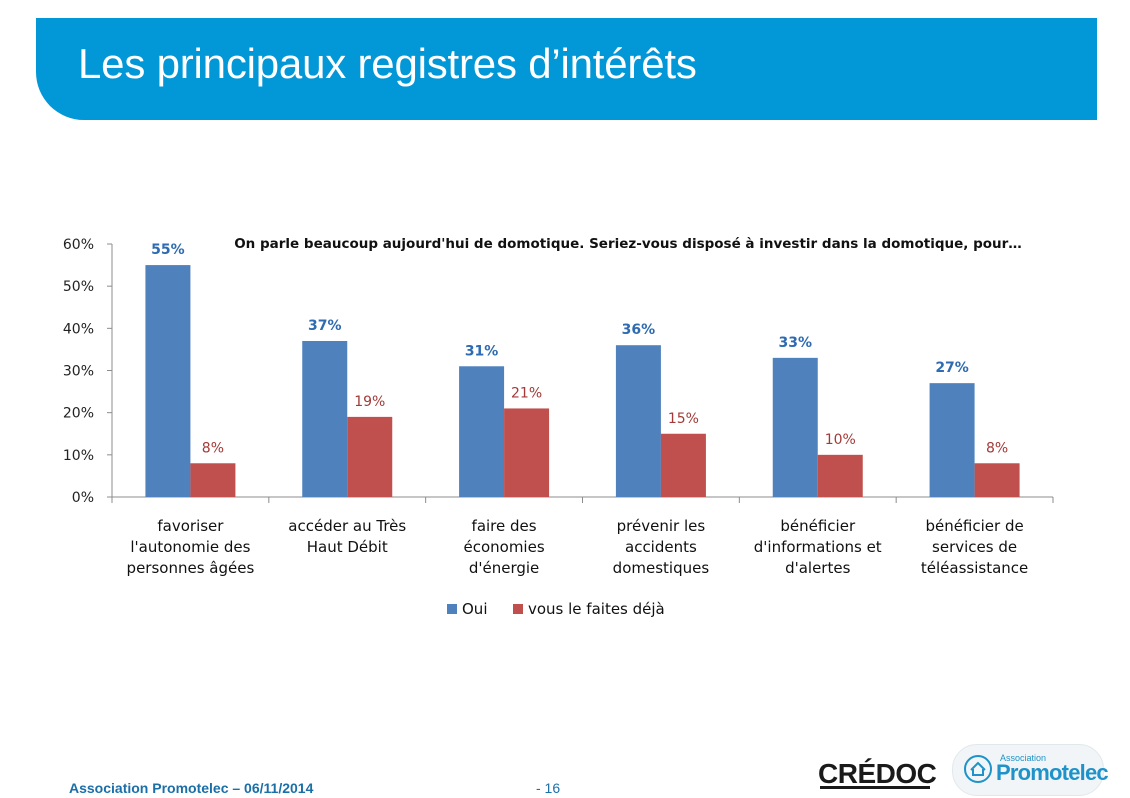  I want to click on y-tick-label: 40%, so click(78, 329).